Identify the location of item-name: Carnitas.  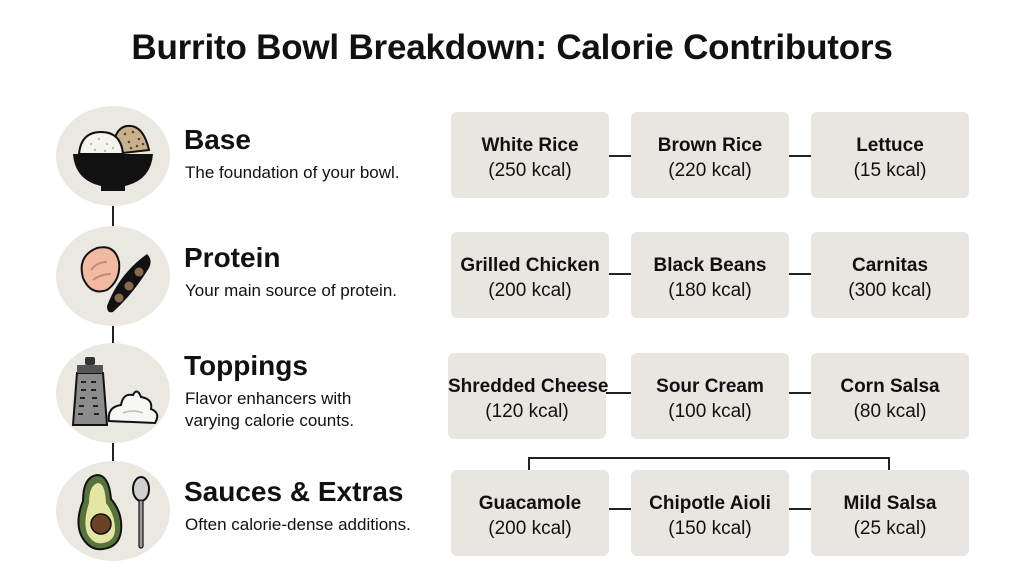
(890, 265).